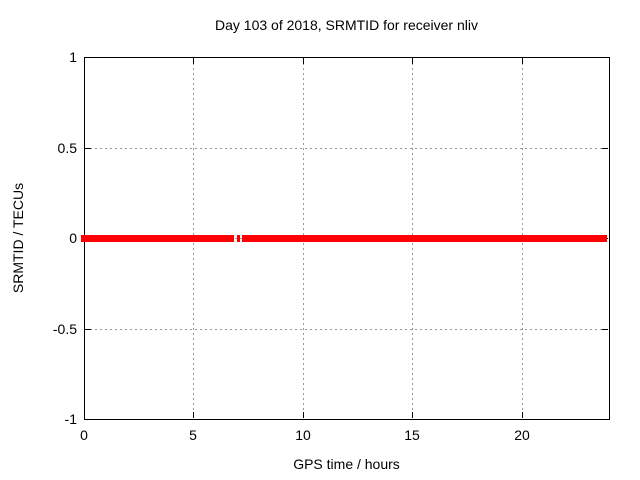  I want to click on x-axis-label: GPS time / hours, so click(346, 464).